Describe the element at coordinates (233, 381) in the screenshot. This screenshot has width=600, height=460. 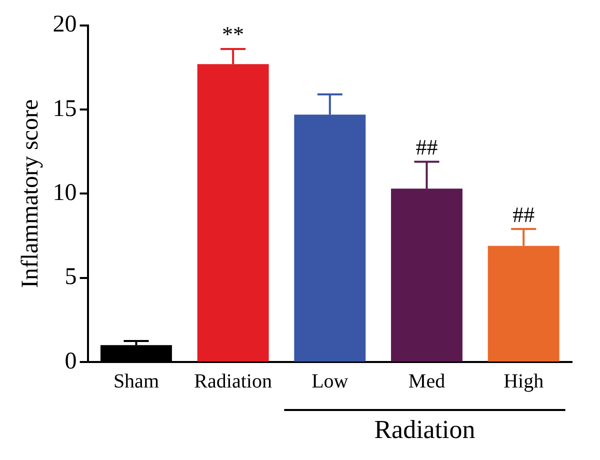
I see `x-tick-label: Radiation` at that location.